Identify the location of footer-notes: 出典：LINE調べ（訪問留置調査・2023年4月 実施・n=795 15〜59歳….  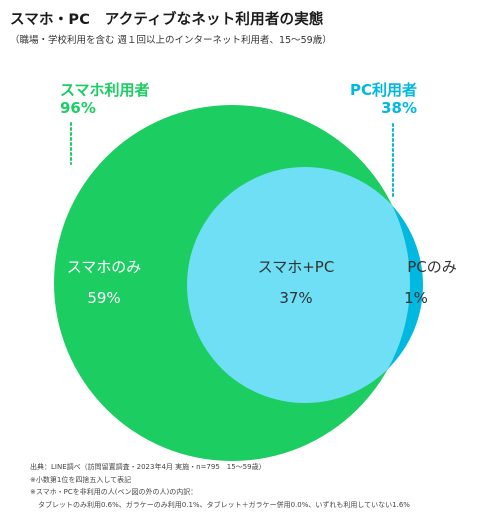
(220, 486).